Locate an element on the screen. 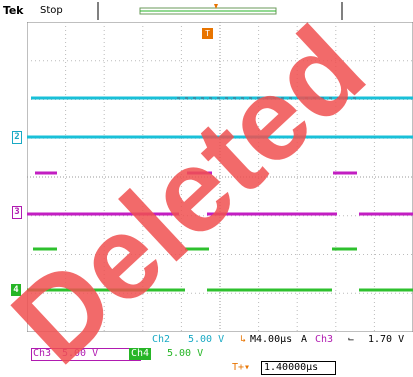 This screenshot has height=377, width=413. horizontal-position-field is located at coordinates (298, 368).